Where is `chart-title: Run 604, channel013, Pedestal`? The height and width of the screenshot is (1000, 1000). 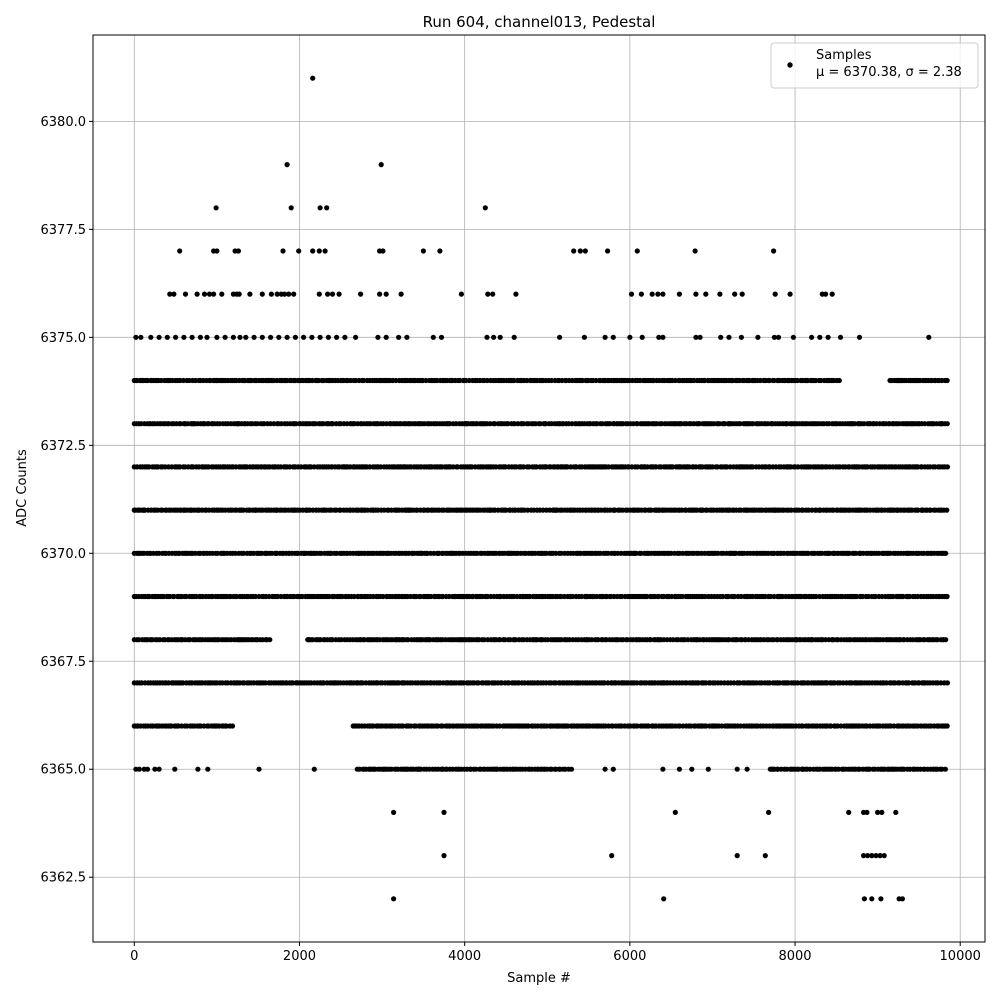 chart-title: Run 604, channel013, Pedestal is located at coordinates (539, 22).